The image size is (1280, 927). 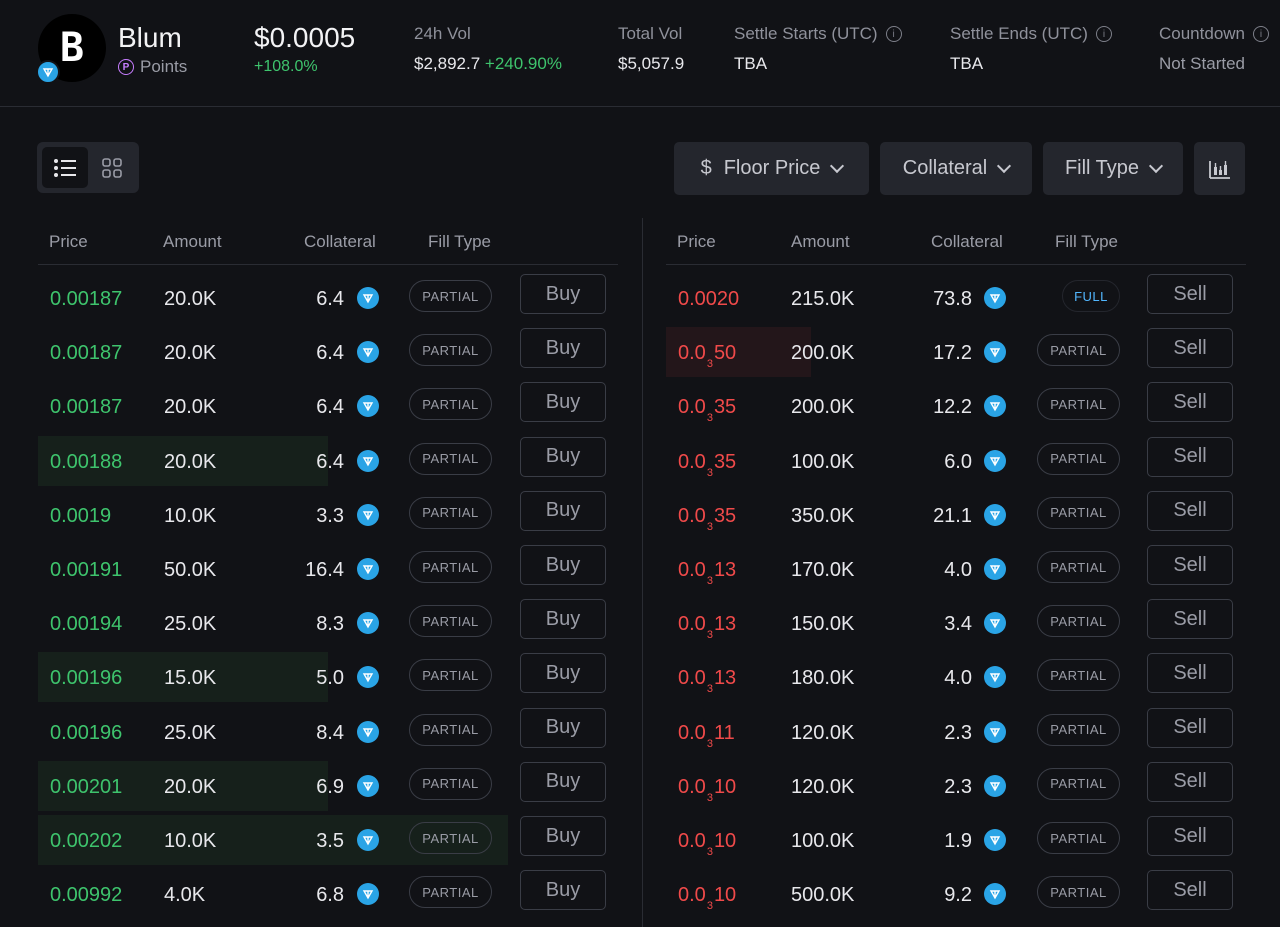 I want to click on sell-col-collateral: Collateral, so click(x=967, y=241).